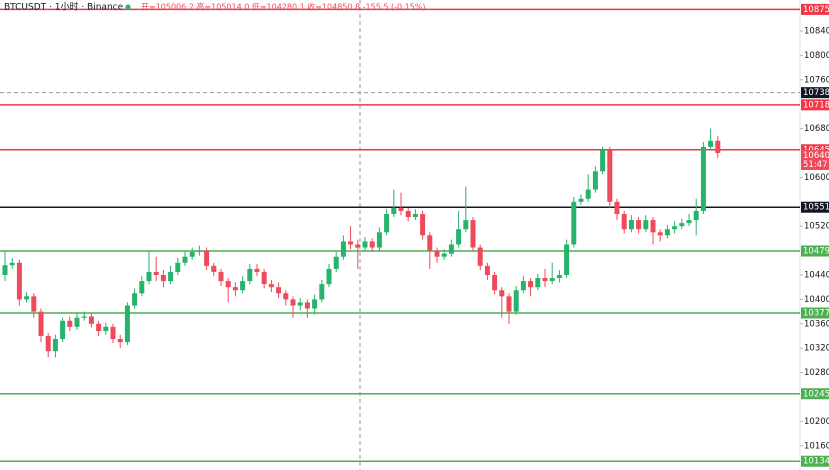 The image size is (829, 470). What do you see at coordinates (816, 252) in the screenshot?
I see `level-label: 104793.` at bounding box center [816, 252].